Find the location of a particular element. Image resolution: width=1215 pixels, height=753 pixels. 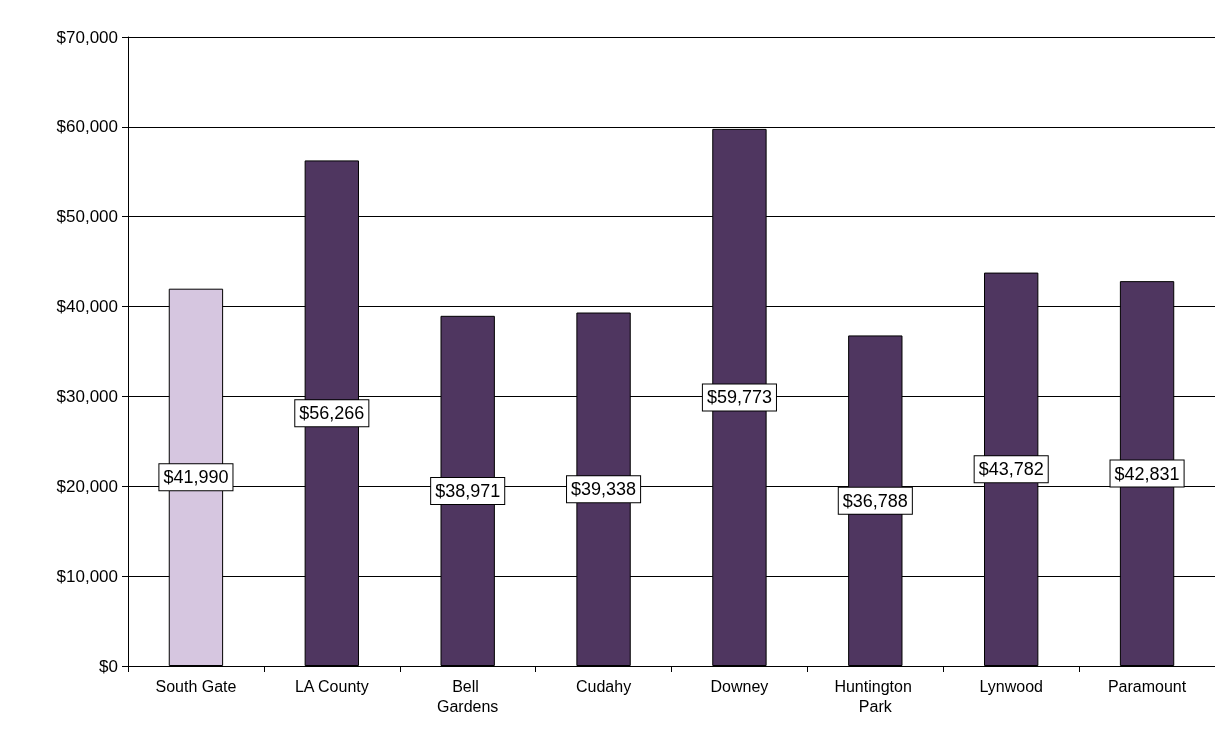

y-tick-label: $30,000 is located at coordinates (87, 396).